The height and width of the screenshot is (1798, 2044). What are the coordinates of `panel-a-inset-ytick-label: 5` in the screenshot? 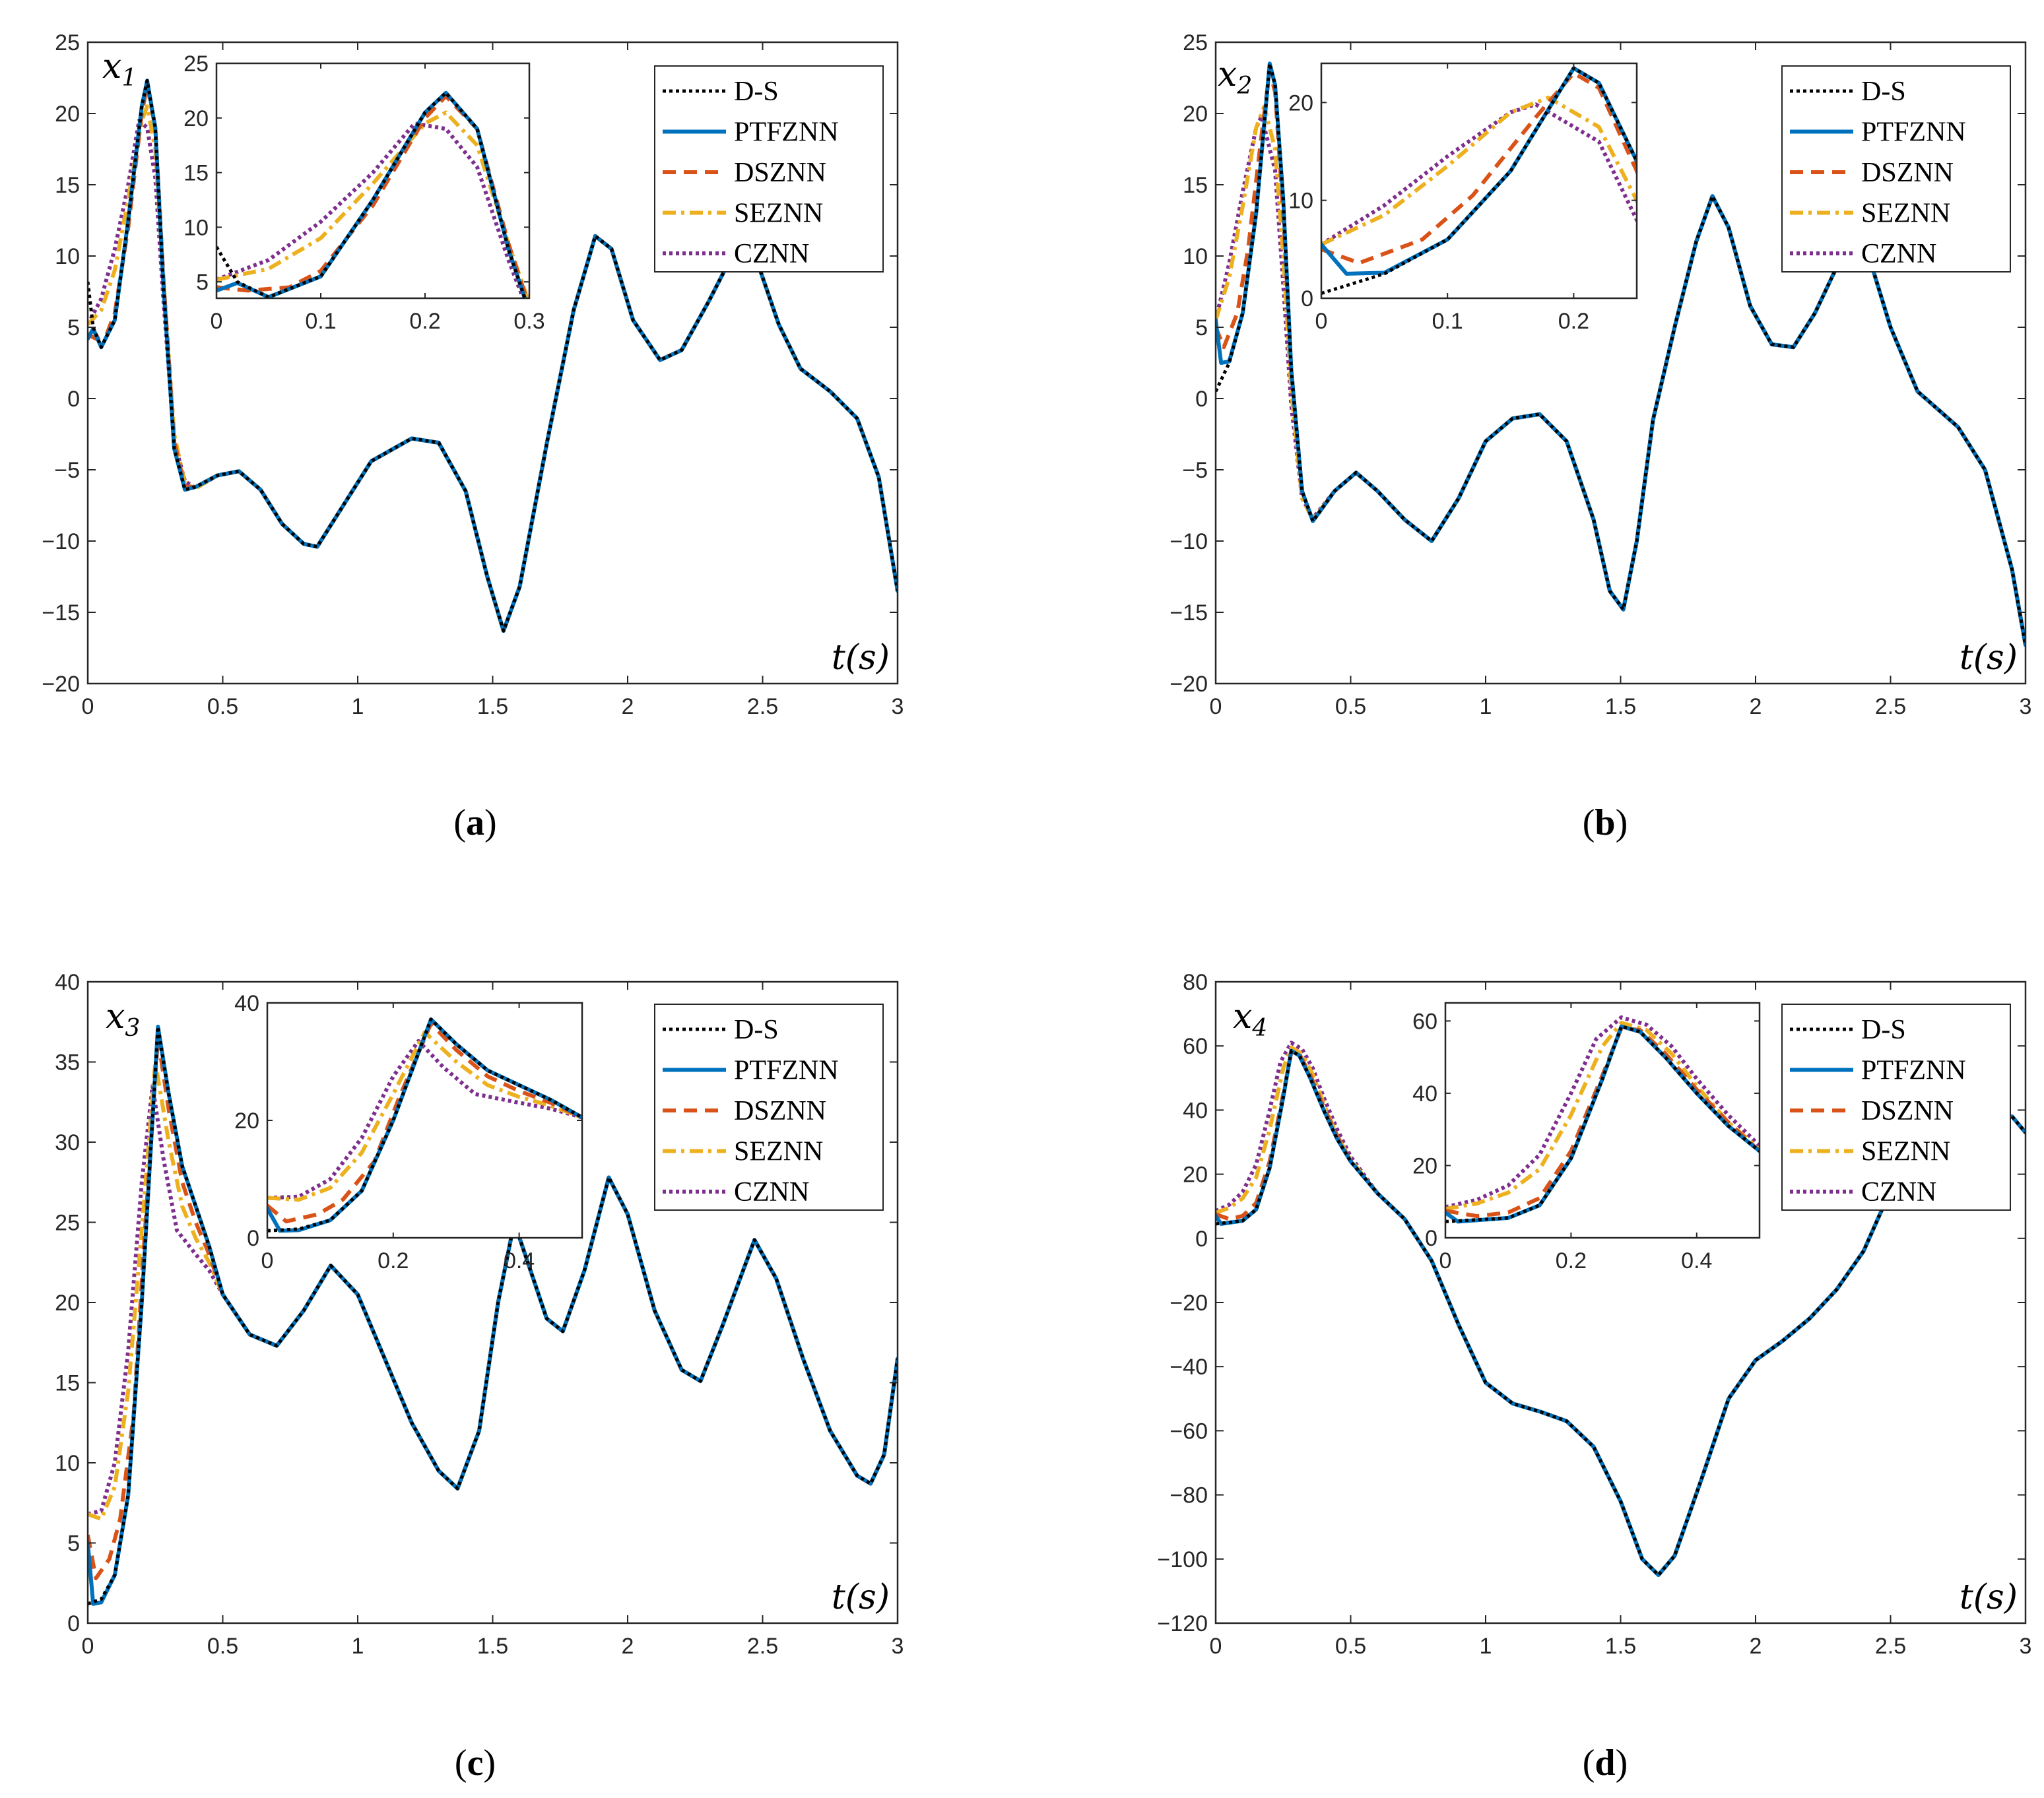 It's located at (202, 282).